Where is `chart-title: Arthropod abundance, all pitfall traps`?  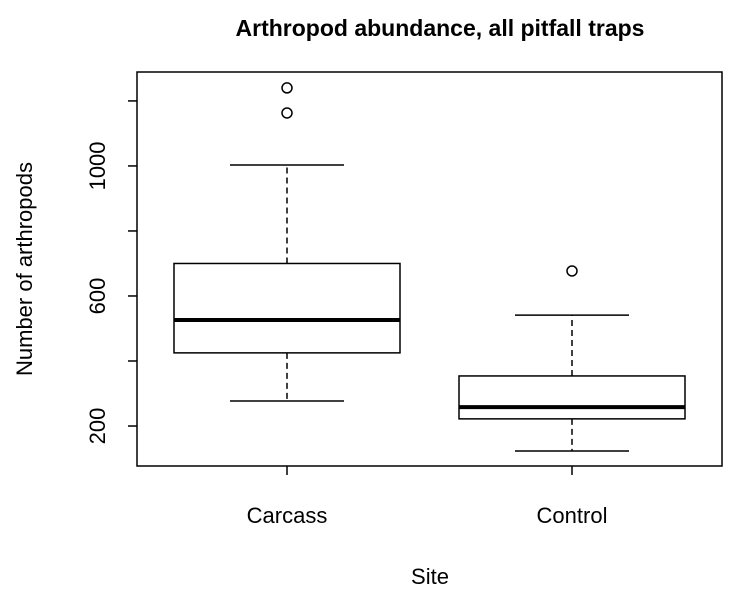
chart-title: Arthropod abundance, all pitfall traps is located at coordinates (440, 28).